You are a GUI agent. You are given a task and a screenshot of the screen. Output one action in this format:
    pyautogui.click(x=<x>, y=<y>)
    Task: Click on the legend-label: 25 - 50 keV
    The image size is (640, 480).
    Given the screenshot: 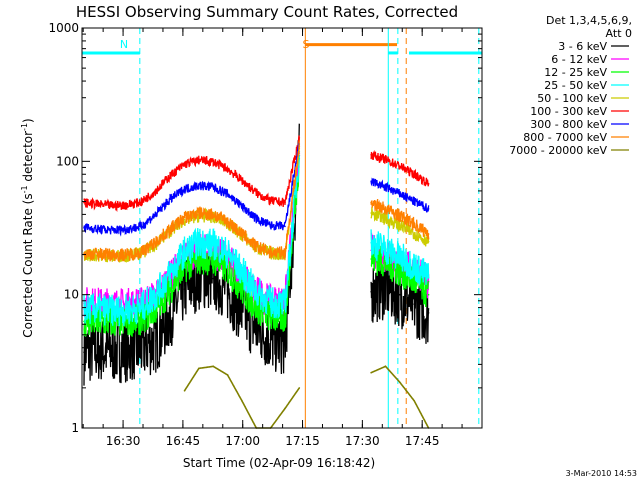 What is the action you would take?
    pyautogui.click(x=575, y=85)
    